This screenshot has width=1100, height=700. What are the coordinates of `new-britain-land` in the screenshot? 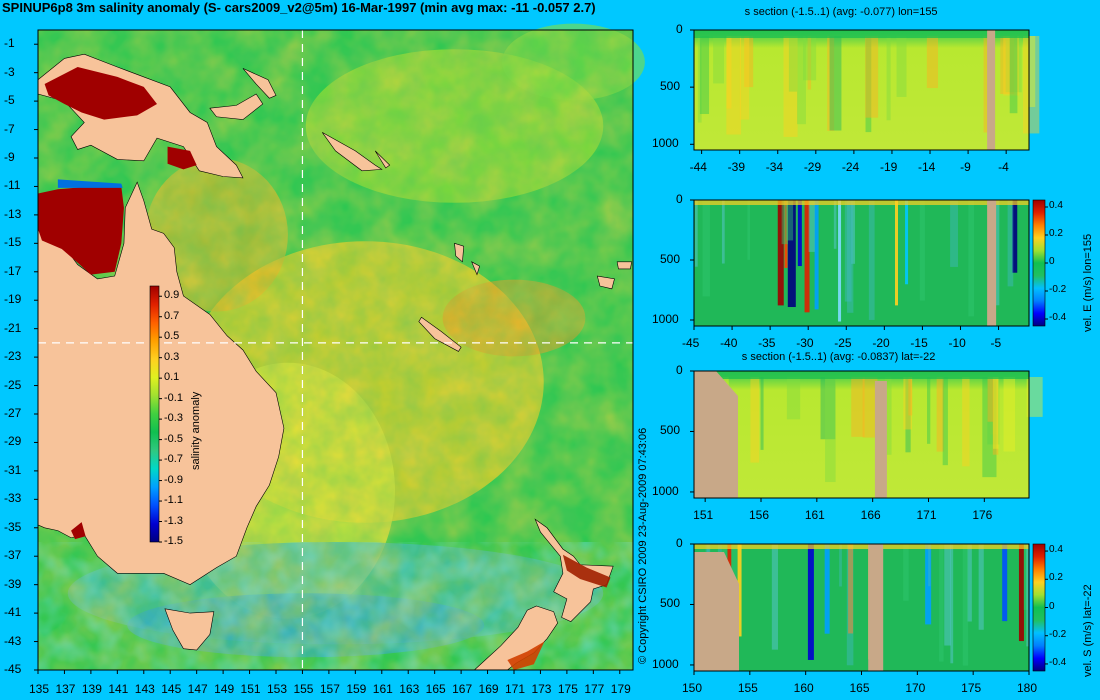 It's located at (236, 106).